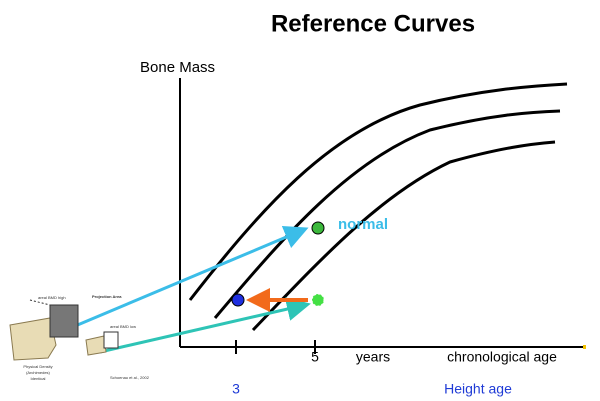  What do you see at coordinates (238, 300) in the screenshot?
I see `height-age-point` at bounding box center [238, 300].